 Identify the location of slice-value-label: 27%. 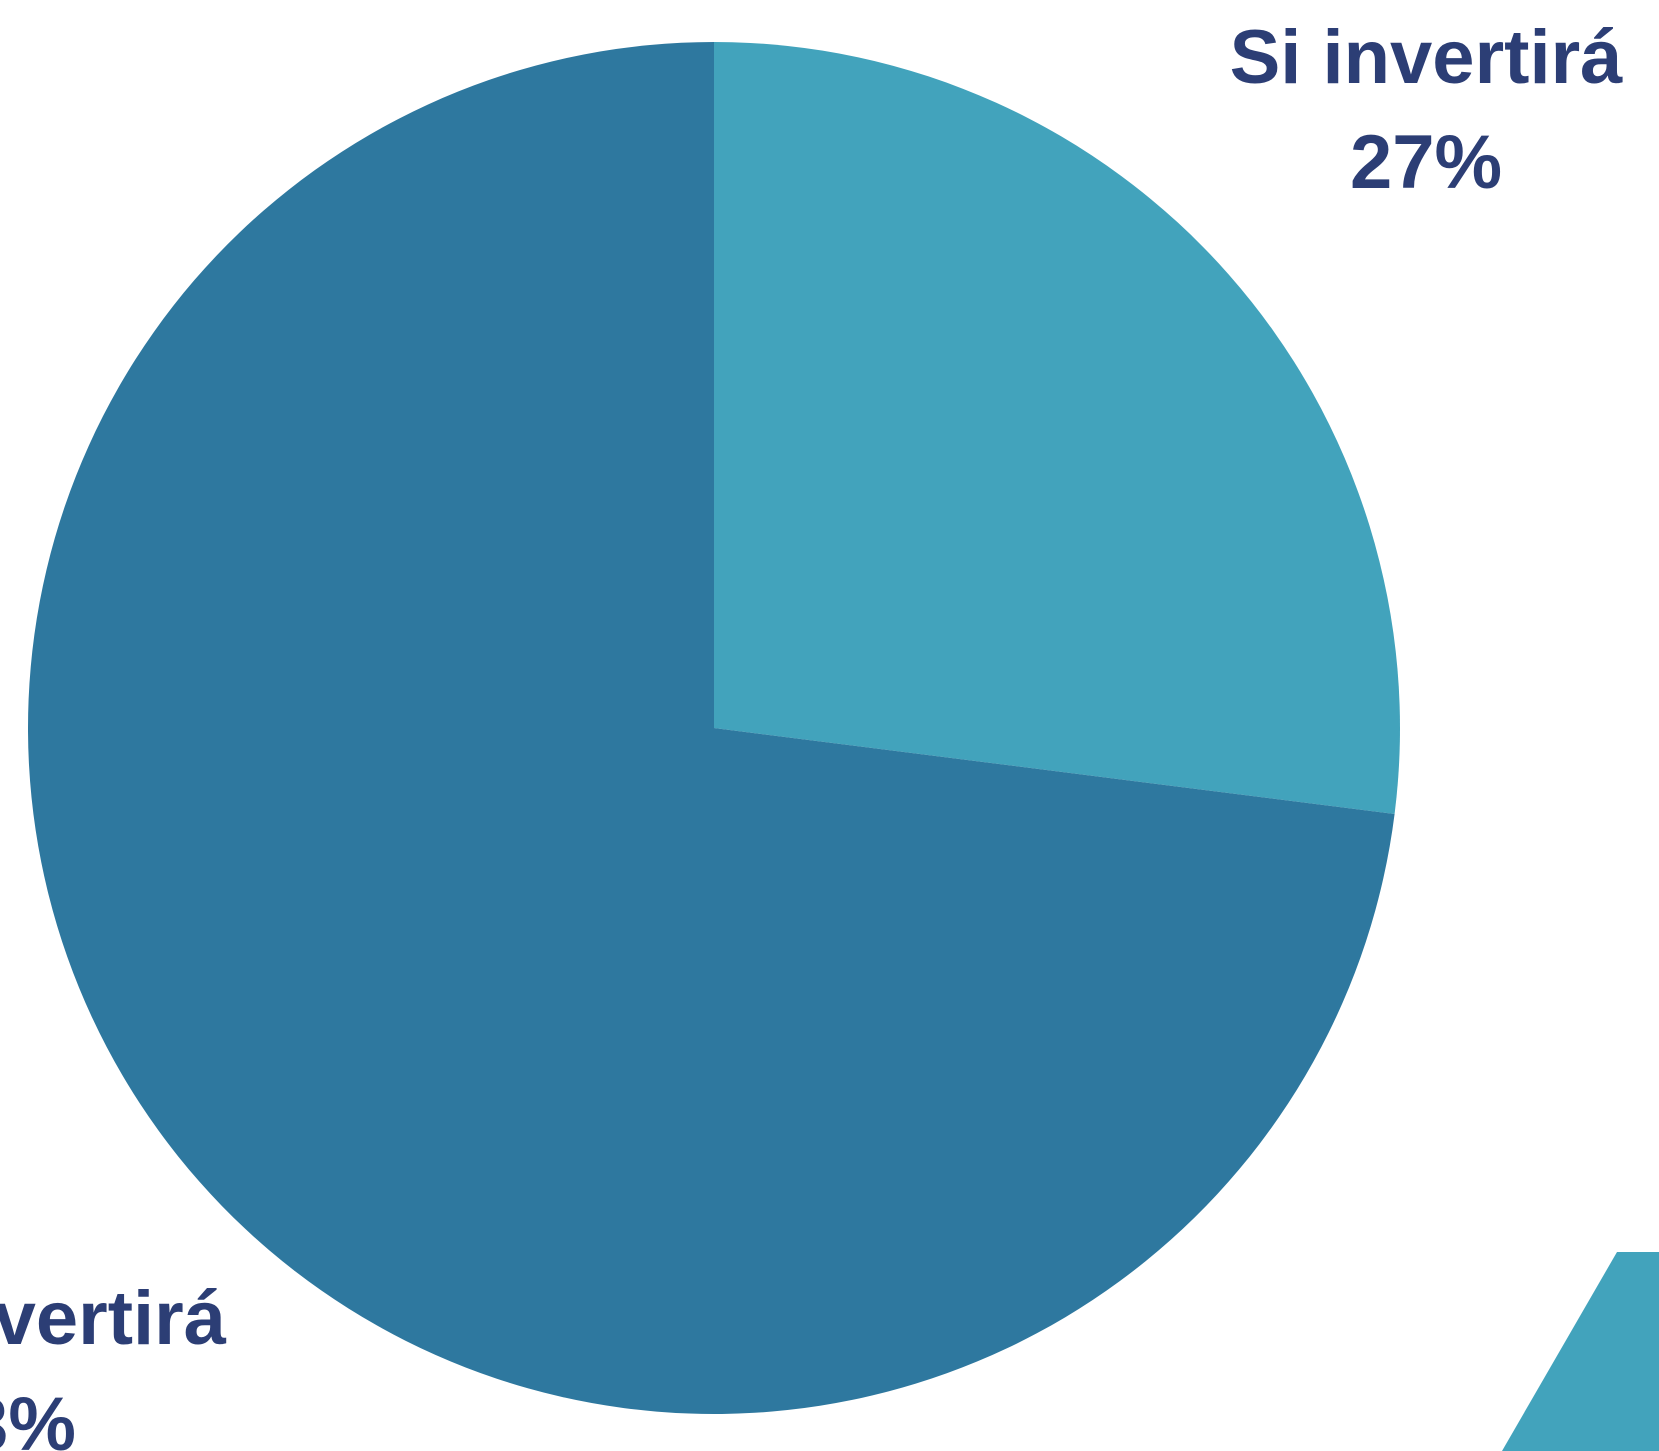
(1426, 162).